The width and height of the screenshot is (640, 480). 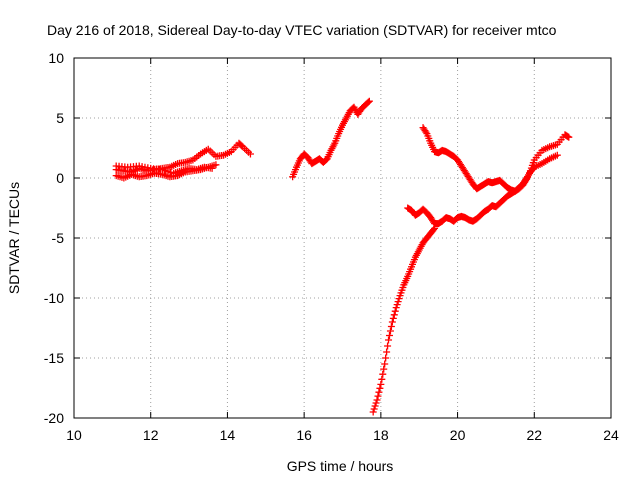 What do you see at coordinates (611, 435) in the screenshot?
I see `x-tick-label: 24` at bounding box center [611, 435].